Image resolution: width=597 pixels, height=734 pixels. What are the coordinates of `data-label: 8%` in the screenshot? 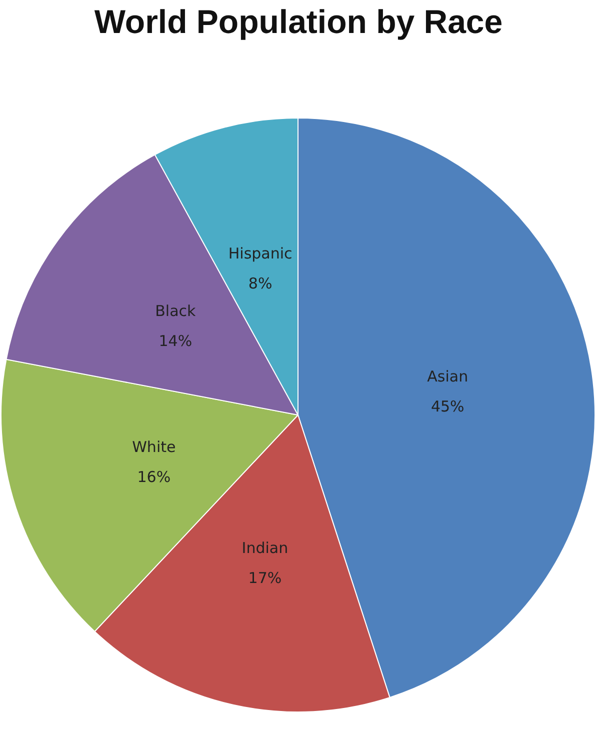 It's located at (260, 283).